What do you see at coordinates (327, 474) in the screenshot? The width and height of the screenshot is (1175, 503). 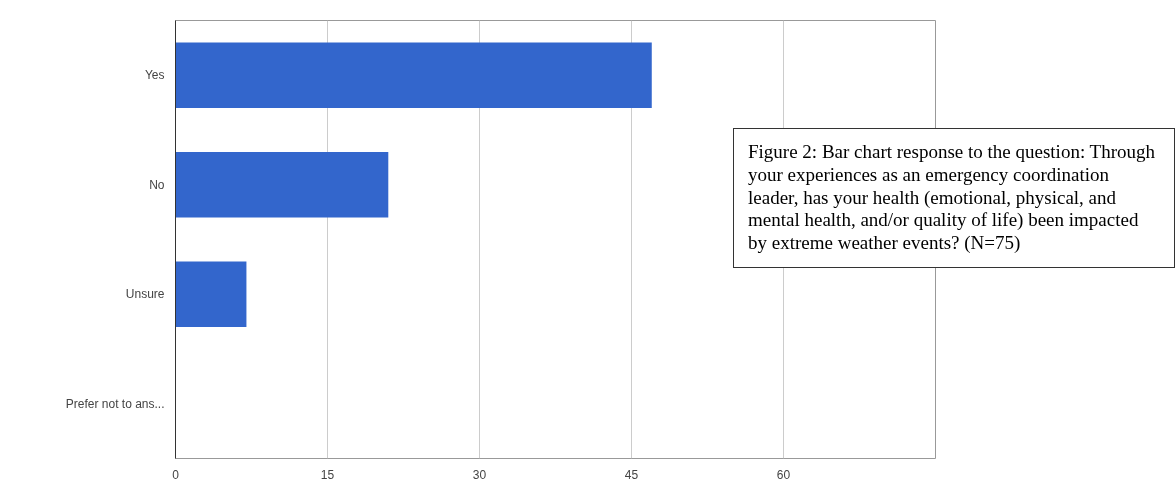 I see `x-tick-label: 15` at bounding box center [327, 474].